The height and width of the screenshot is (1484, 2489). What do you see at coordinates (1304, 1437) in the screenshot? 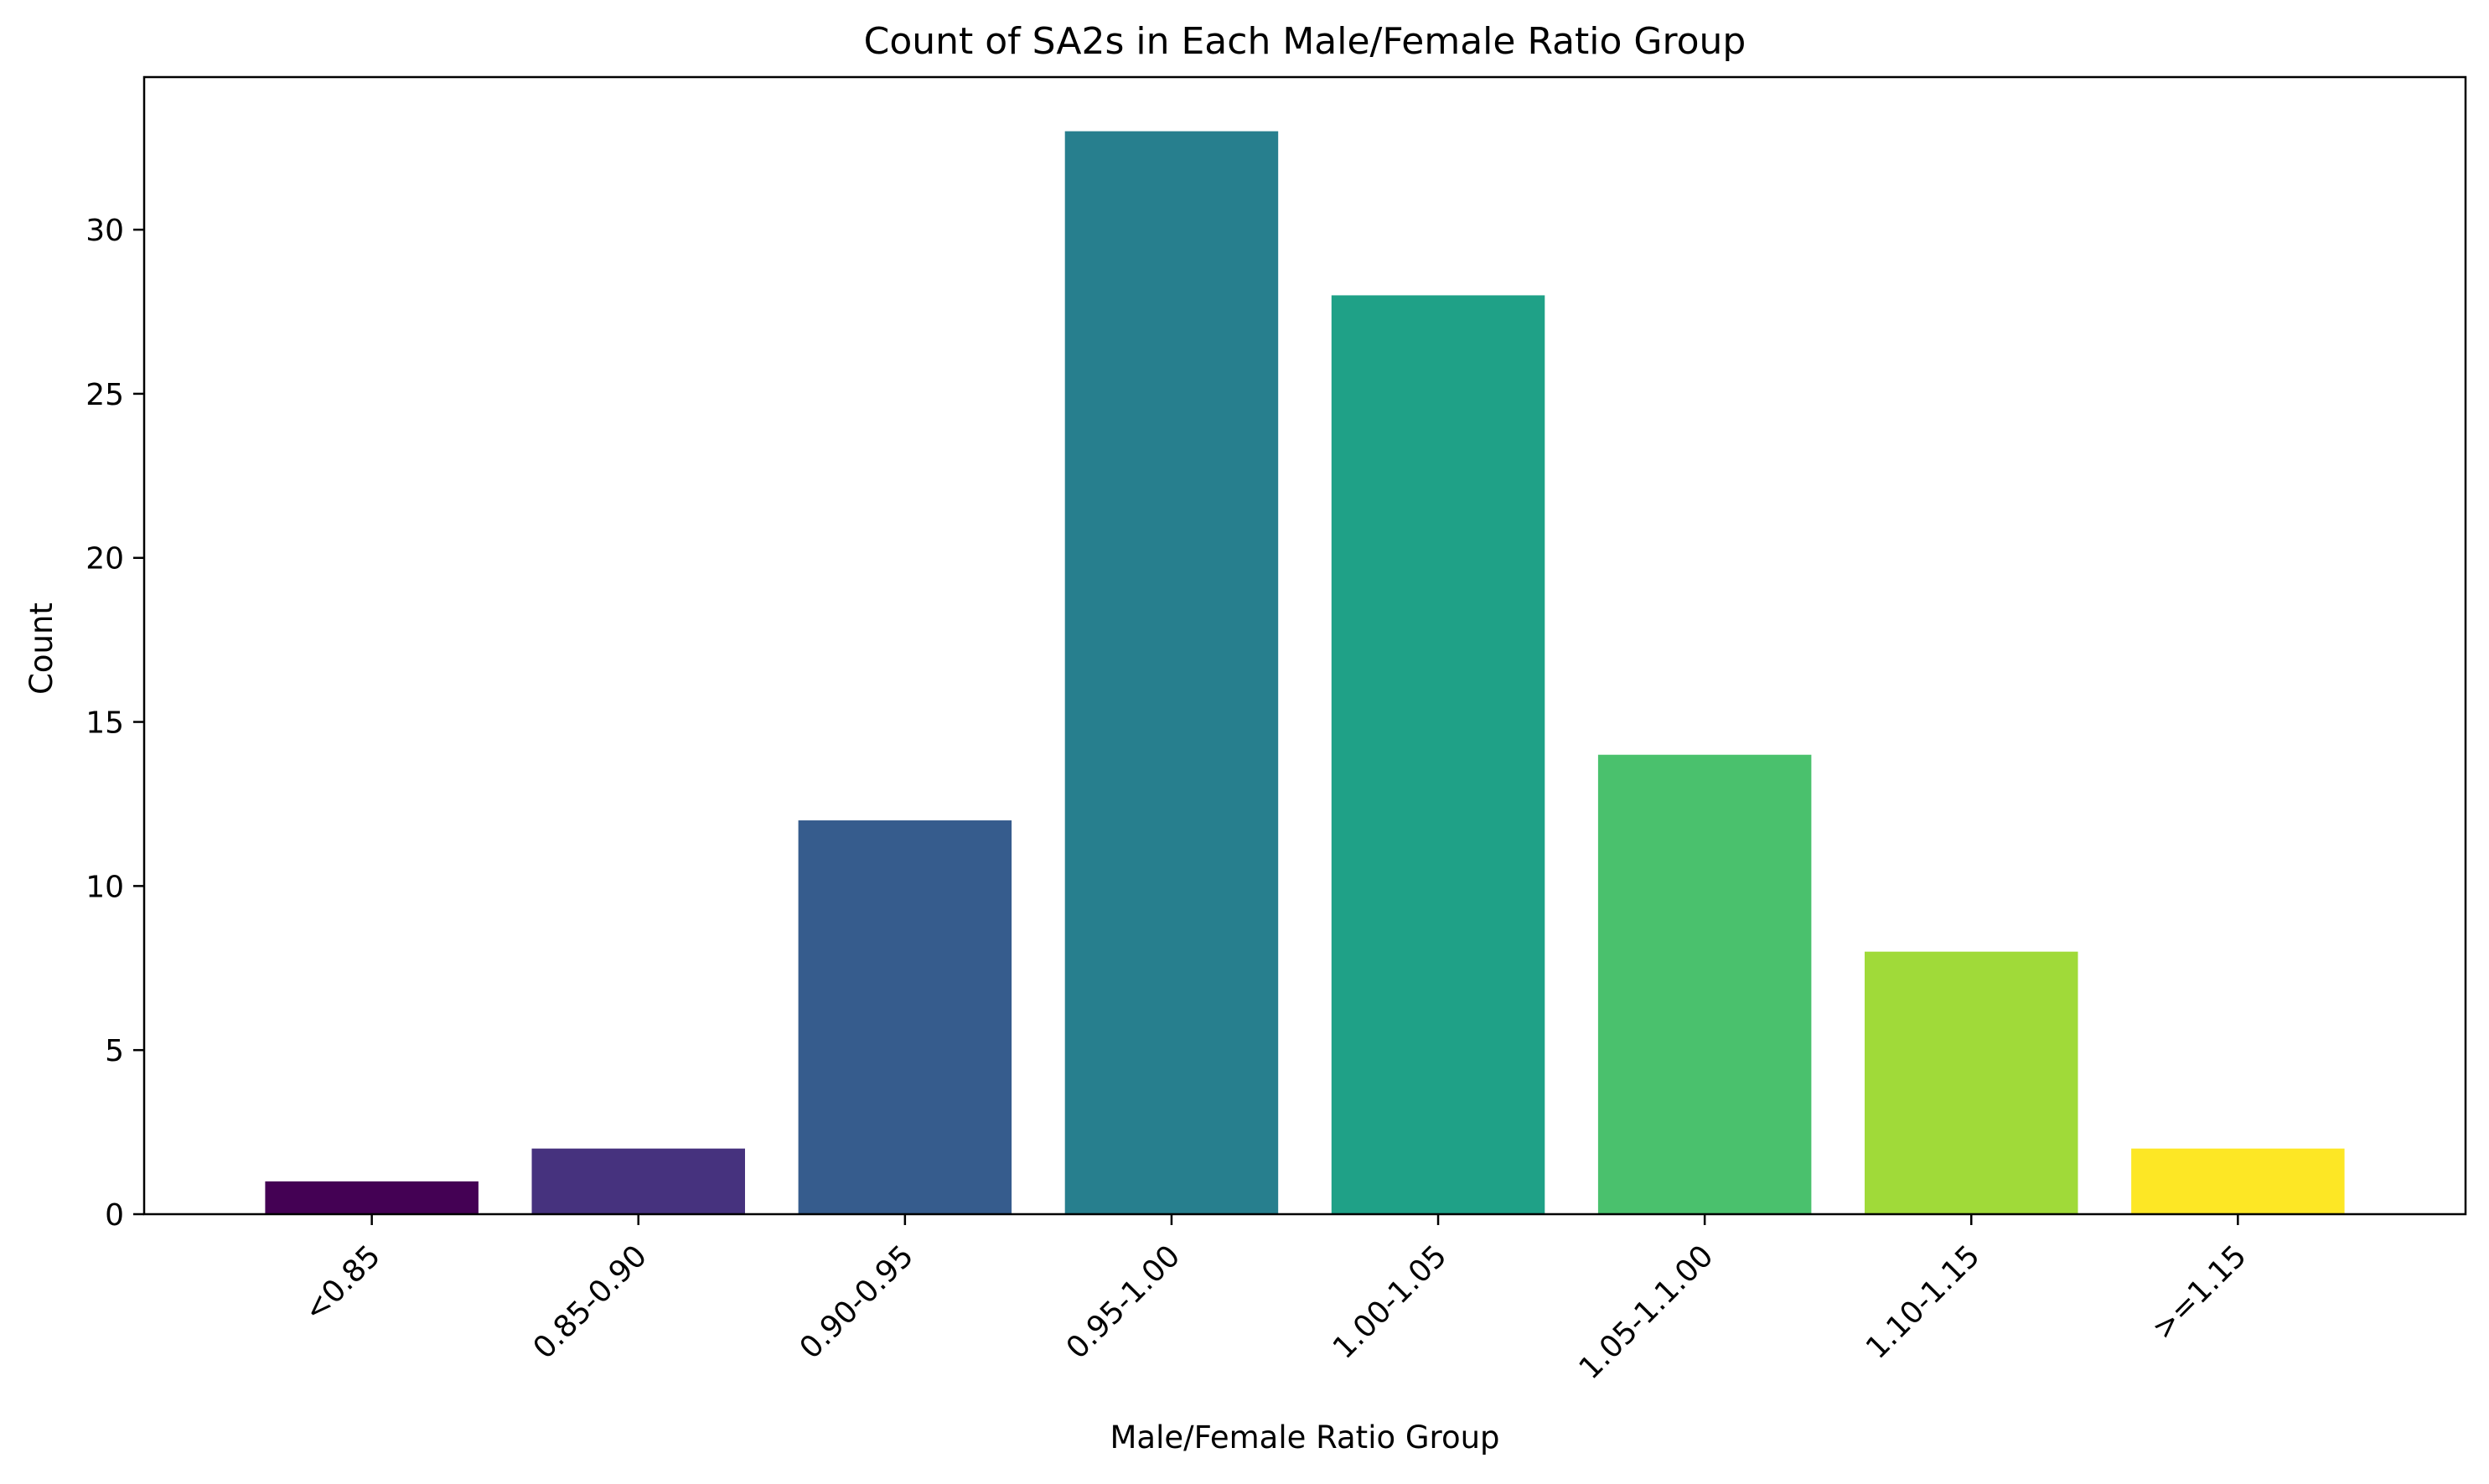
I see `x-axis-label: Male/Female Ratio Group` at bounding box center [1304, 1437].